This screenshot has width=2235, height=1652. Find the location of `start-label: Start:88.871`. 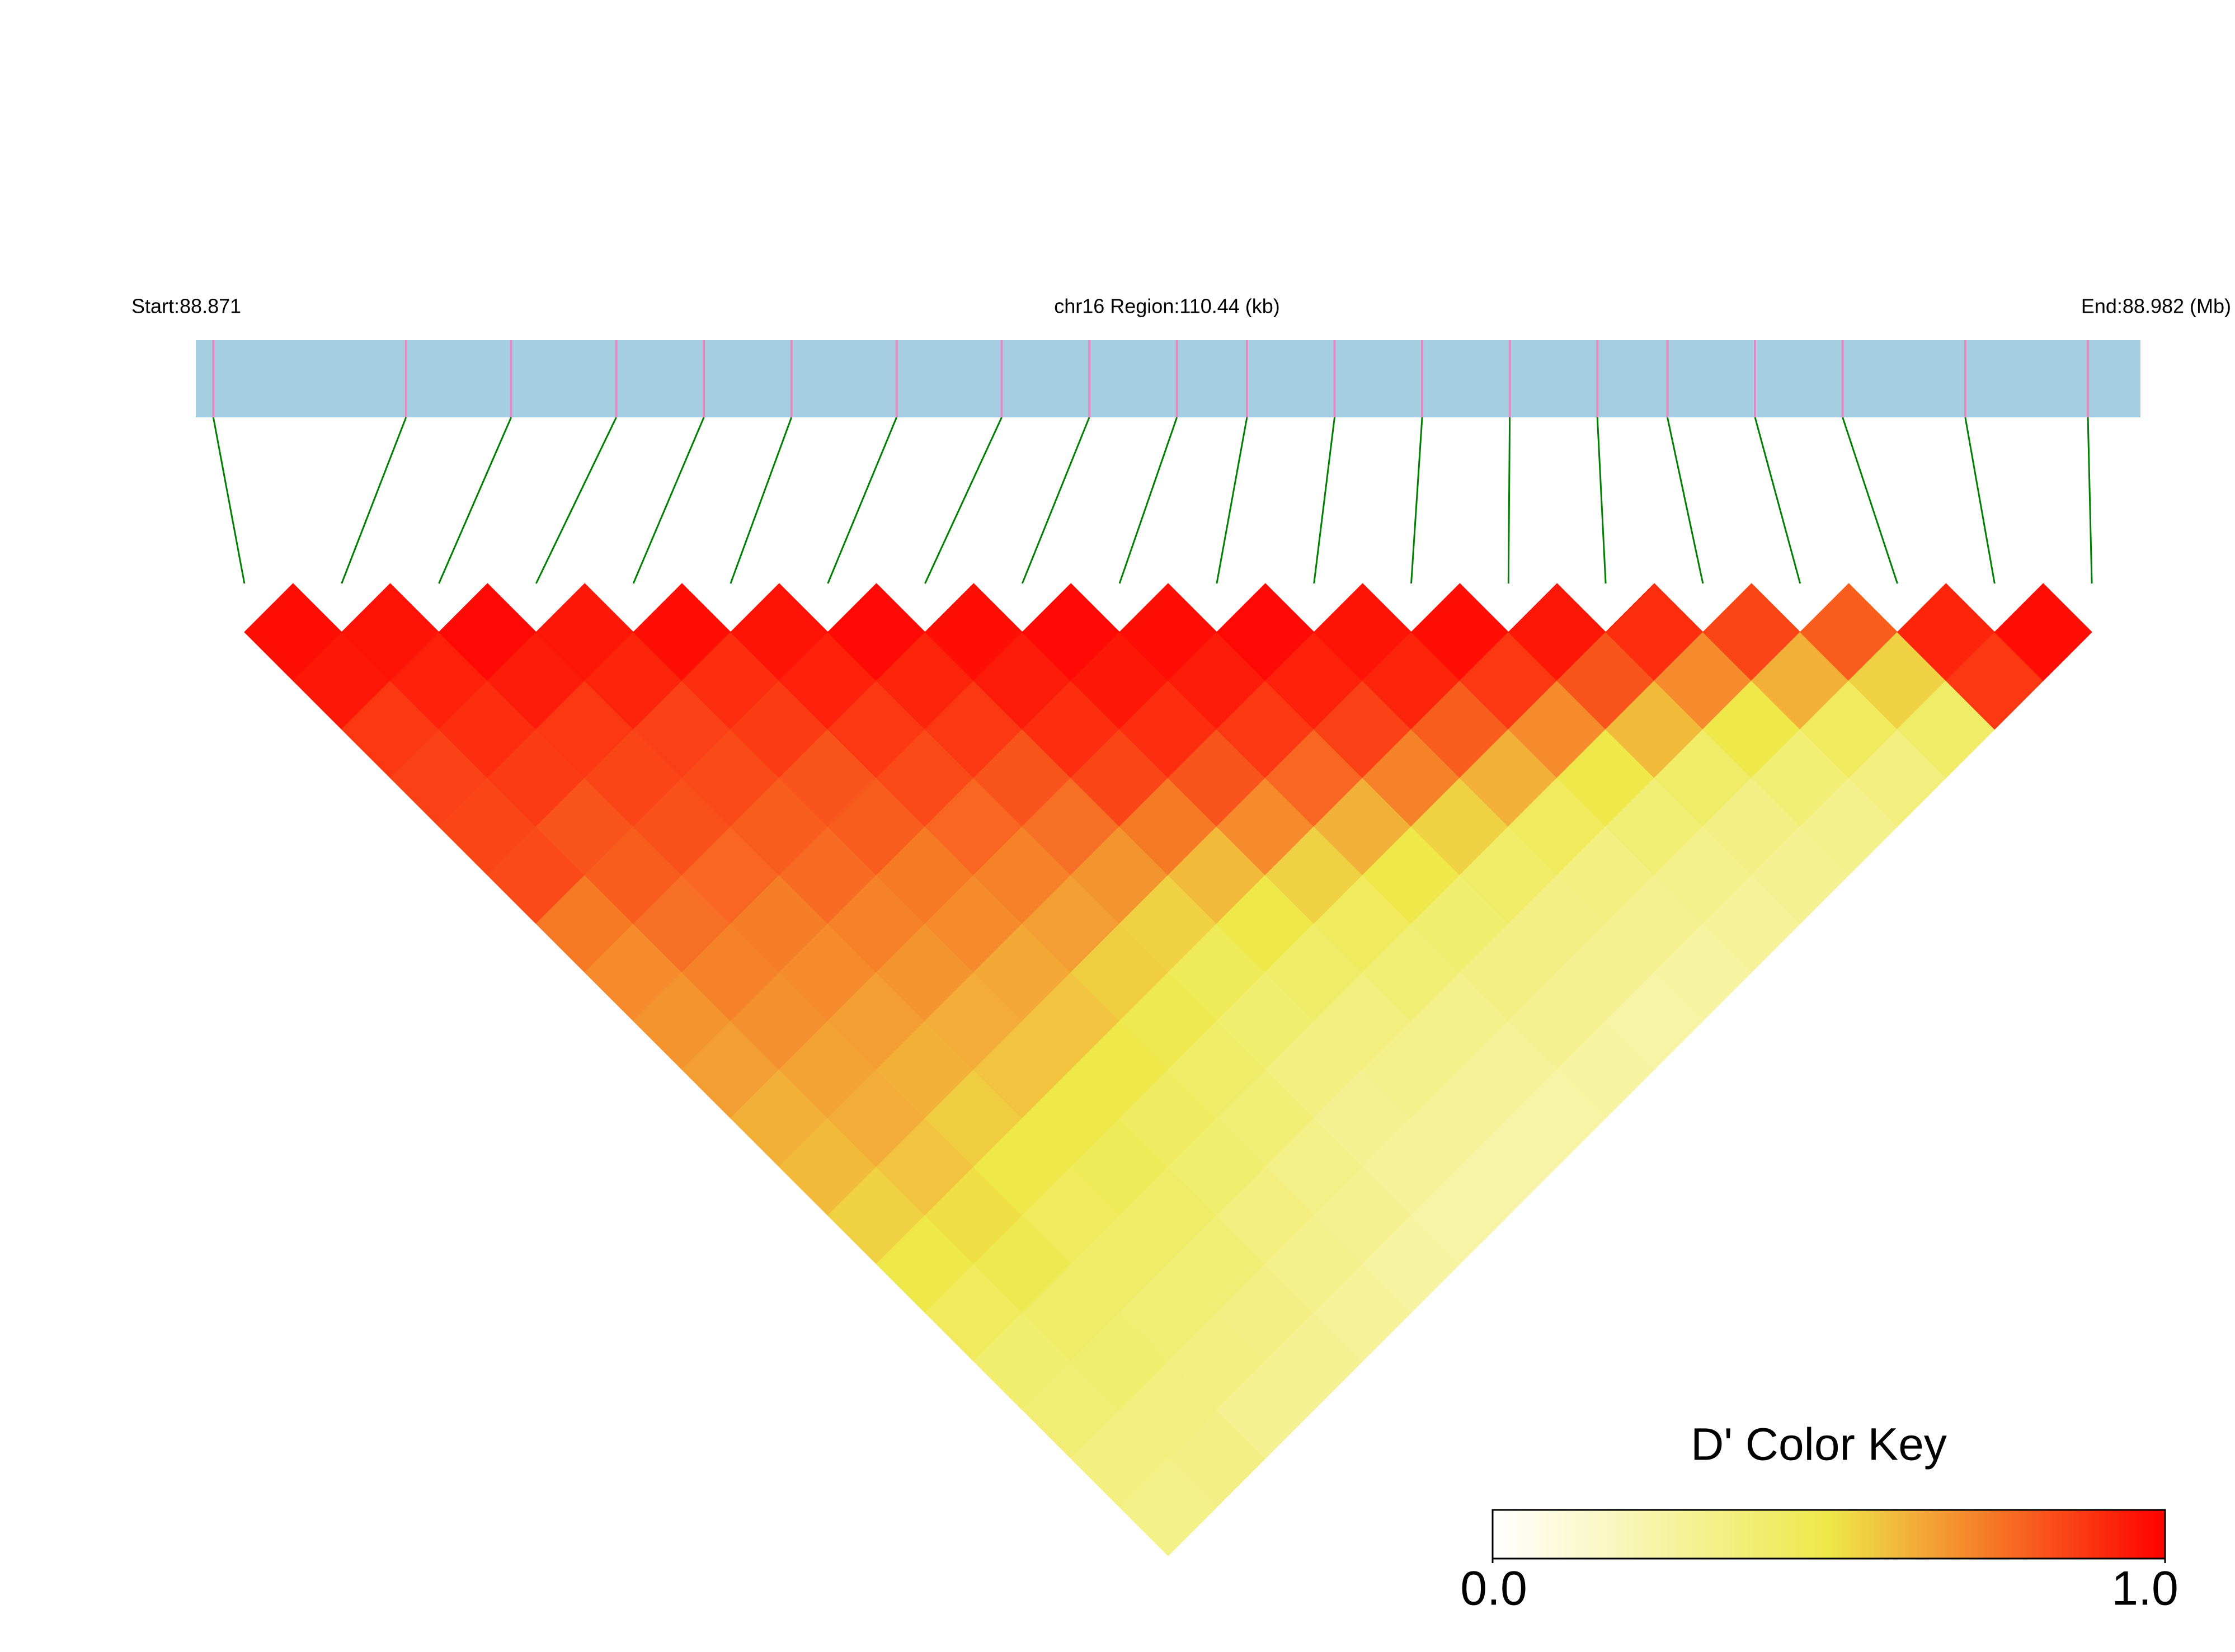

start-label: Start:88.871 is located at coordinates (186, 306).